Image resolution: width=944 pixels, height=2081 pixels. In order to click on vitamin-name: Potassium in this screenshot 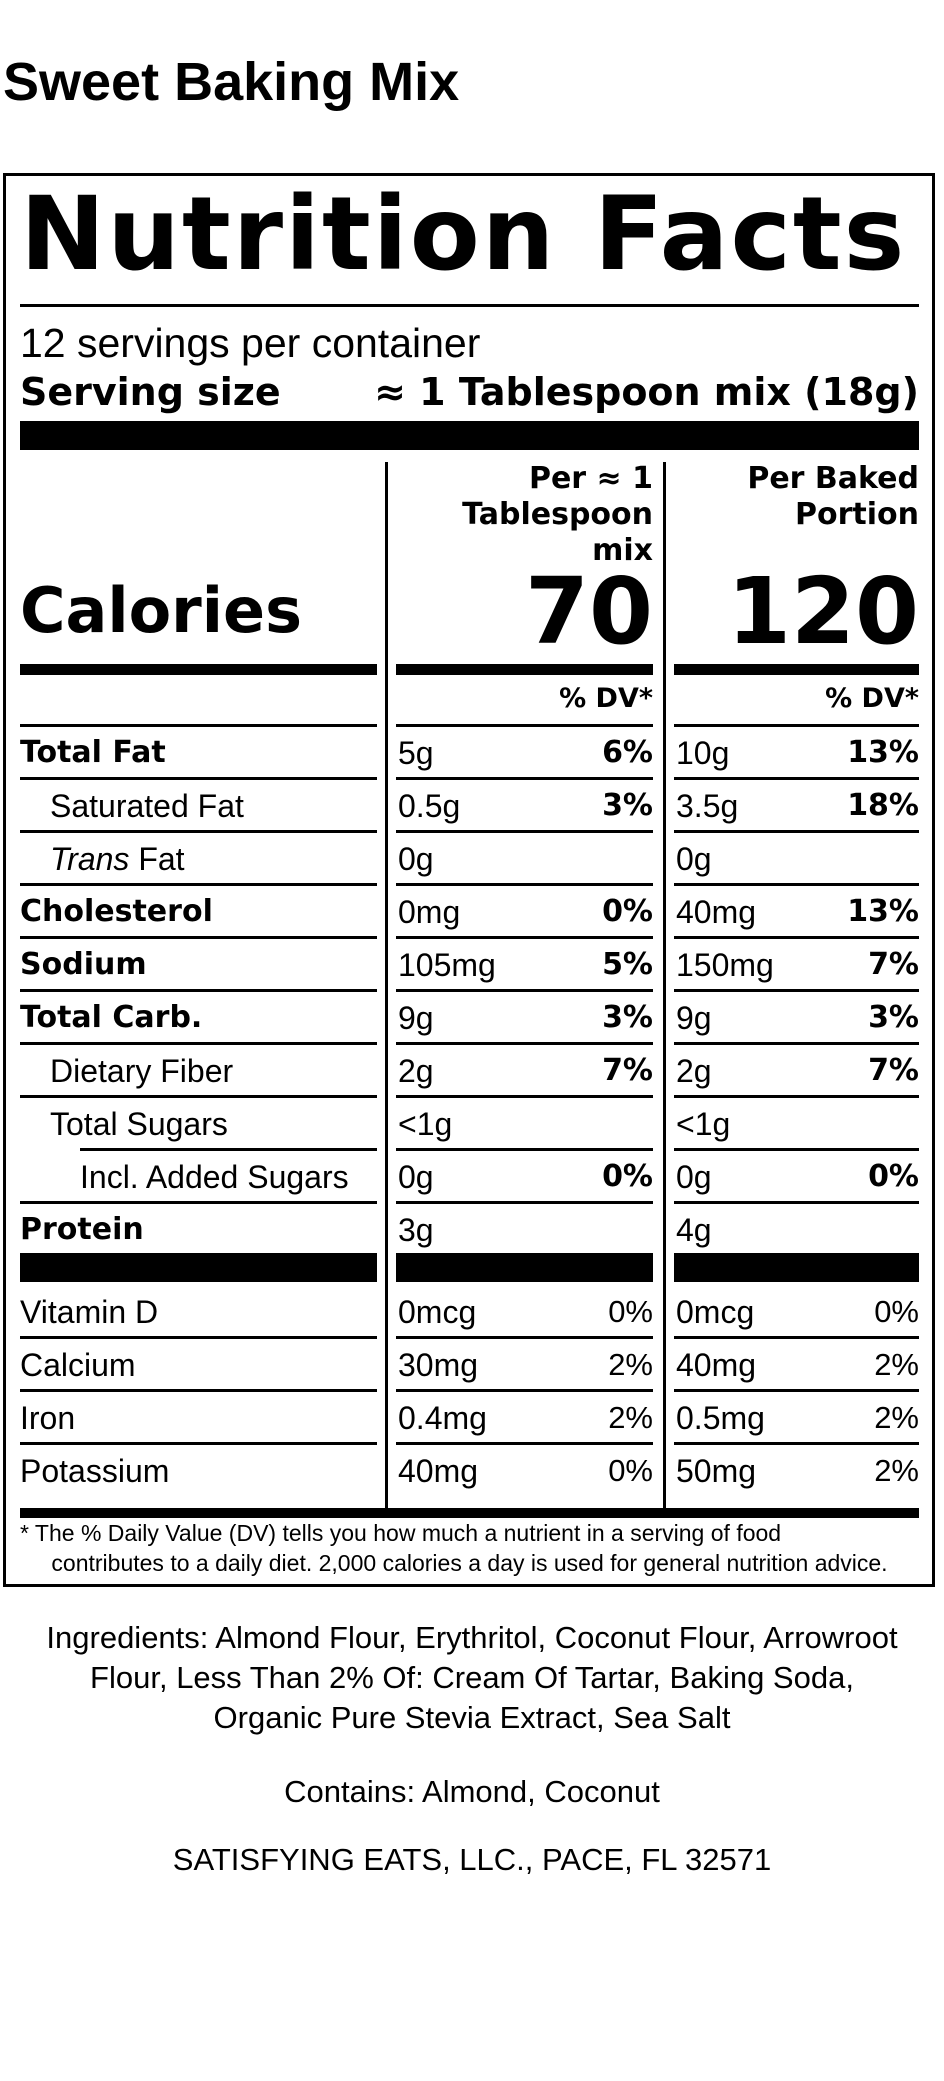, I will do `click(95, 1471)`.